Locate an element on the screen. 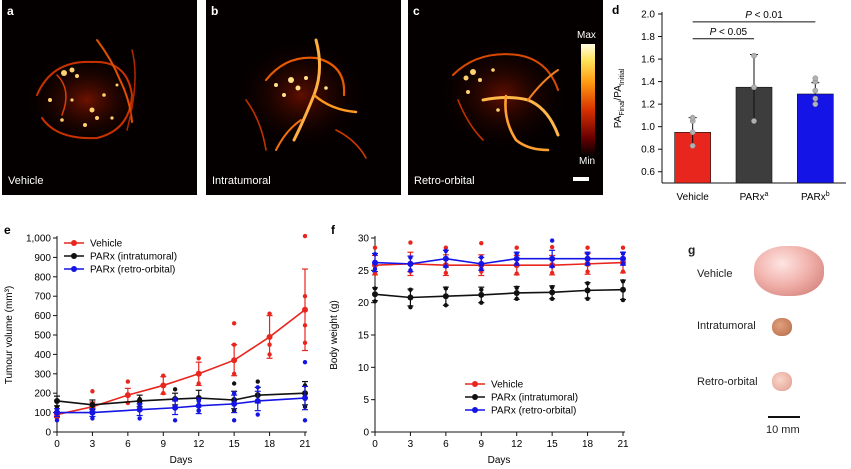 The width and height of the screenshot is (851, 469). y-tick-label: 0.6 is located at coordinates (648, 172).